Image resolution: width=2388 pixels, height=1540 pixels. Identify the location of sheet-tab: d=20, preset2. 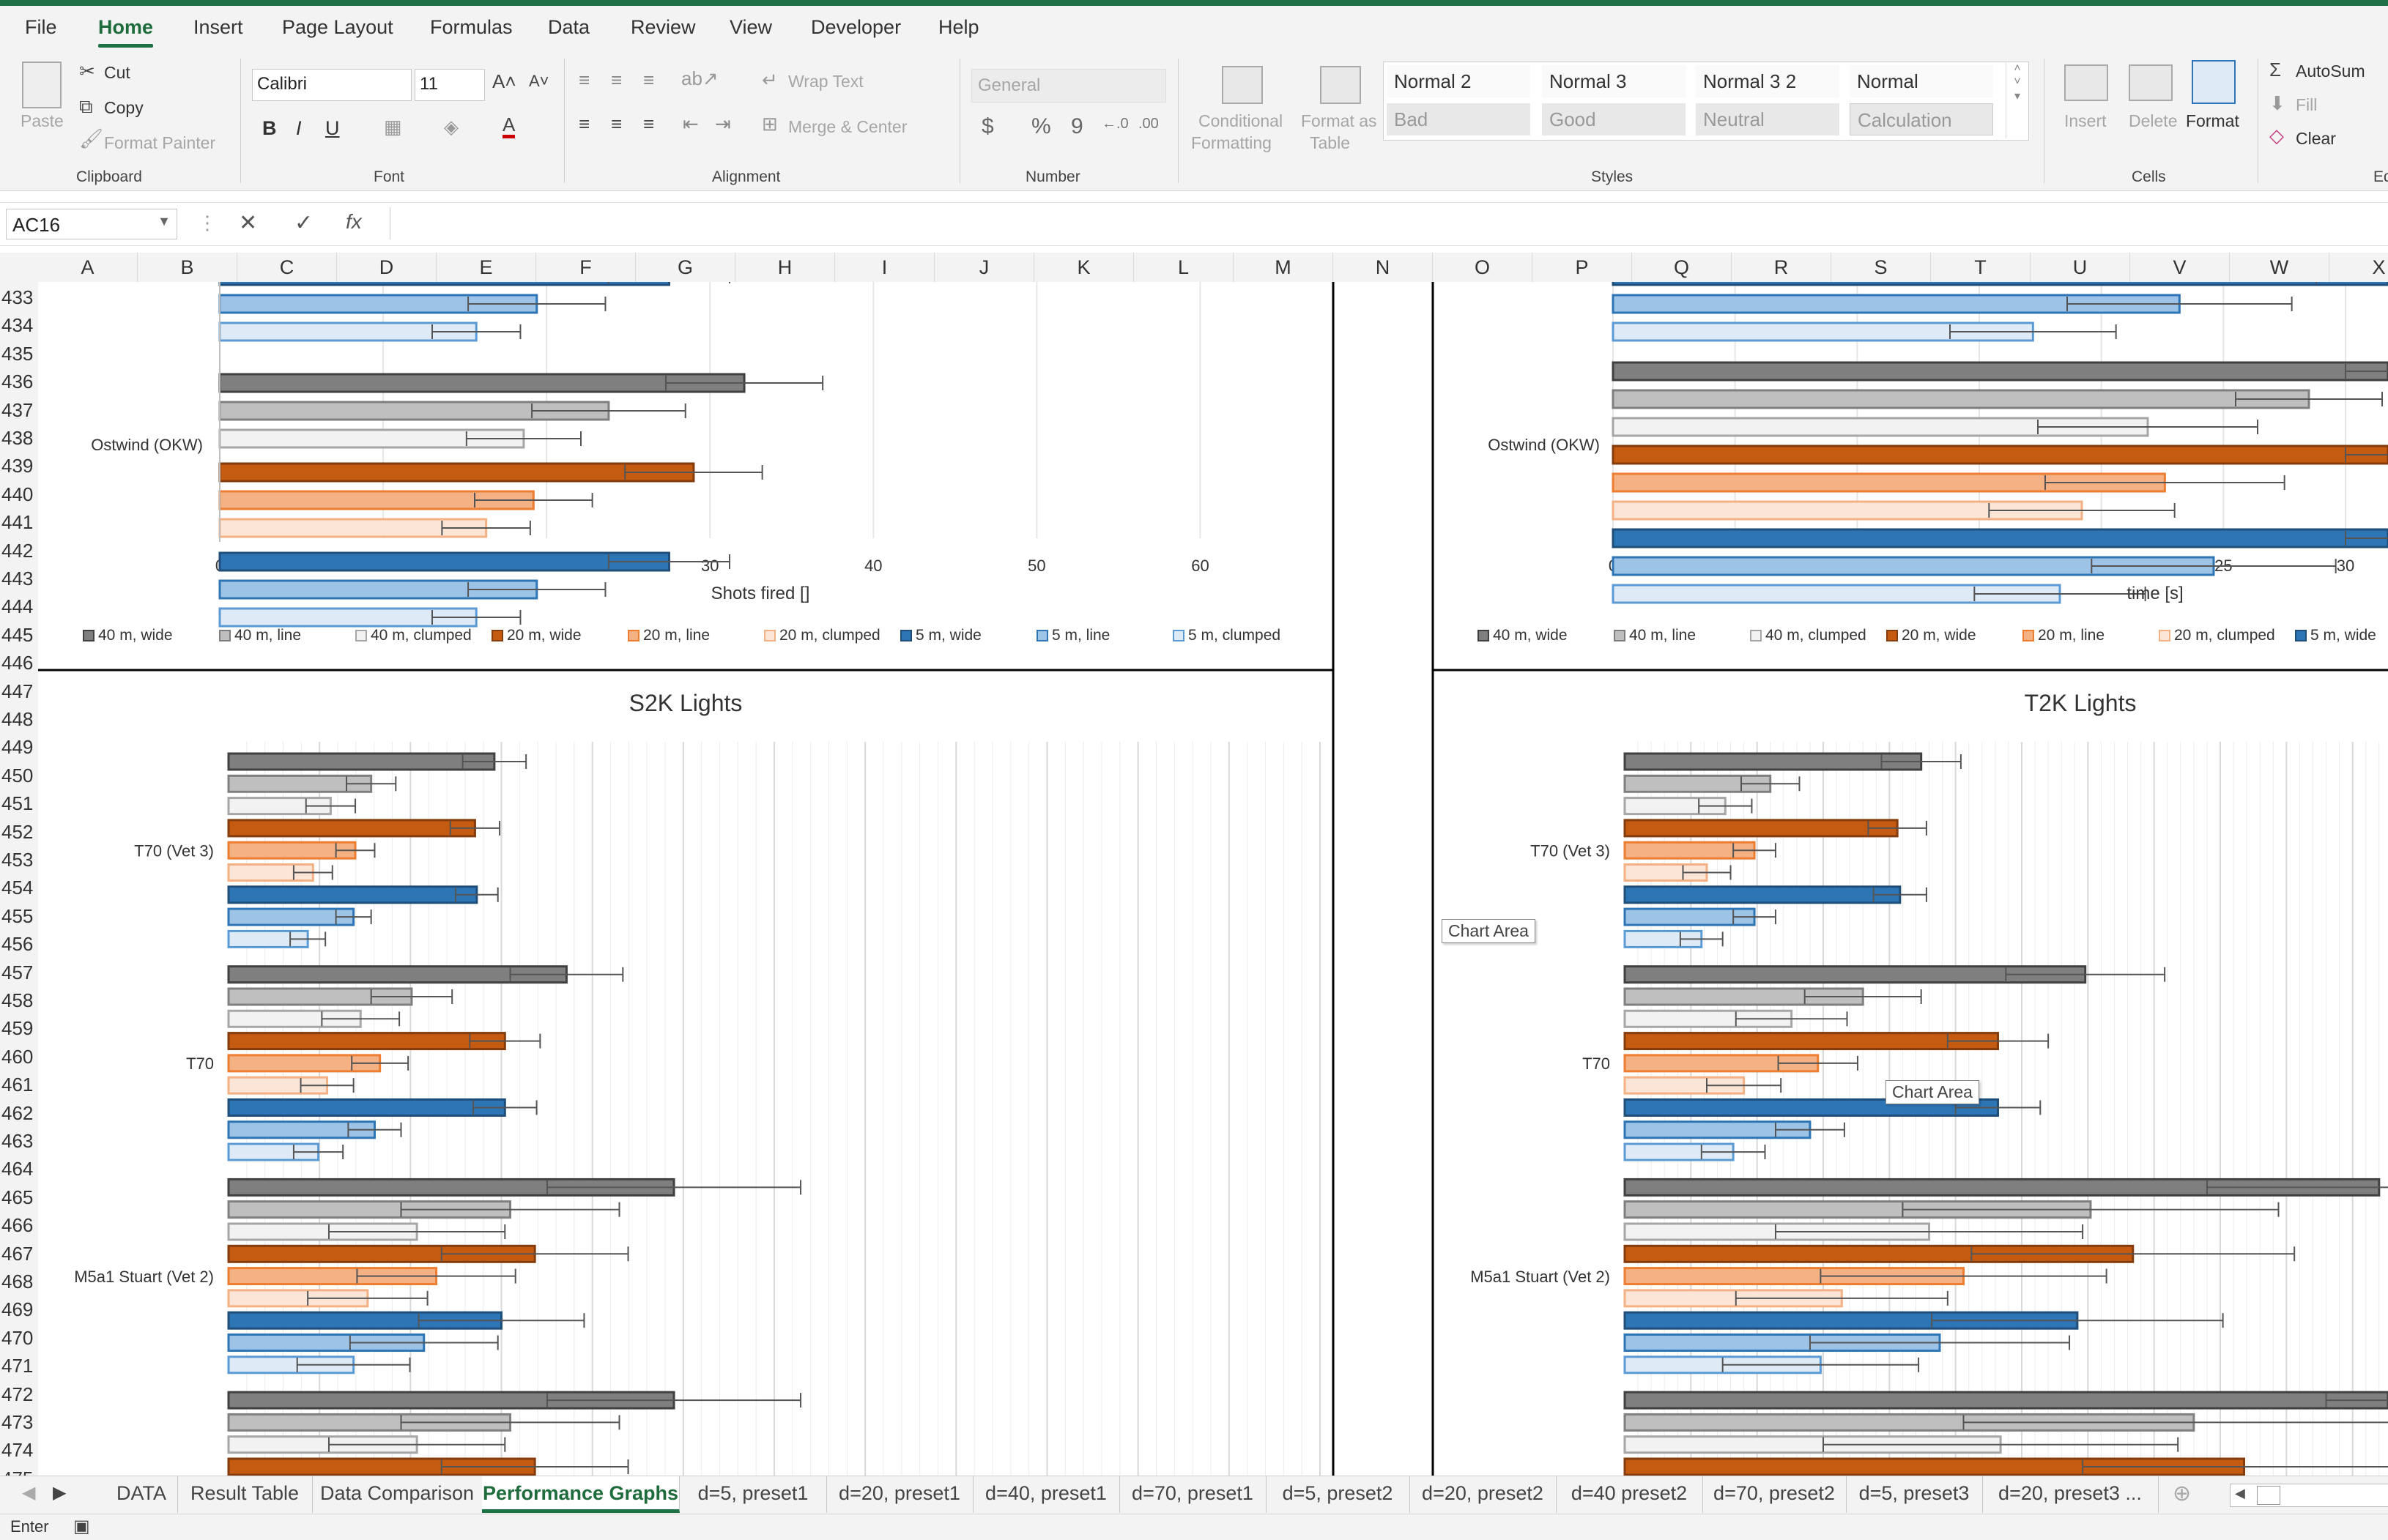
(1483, 1494).